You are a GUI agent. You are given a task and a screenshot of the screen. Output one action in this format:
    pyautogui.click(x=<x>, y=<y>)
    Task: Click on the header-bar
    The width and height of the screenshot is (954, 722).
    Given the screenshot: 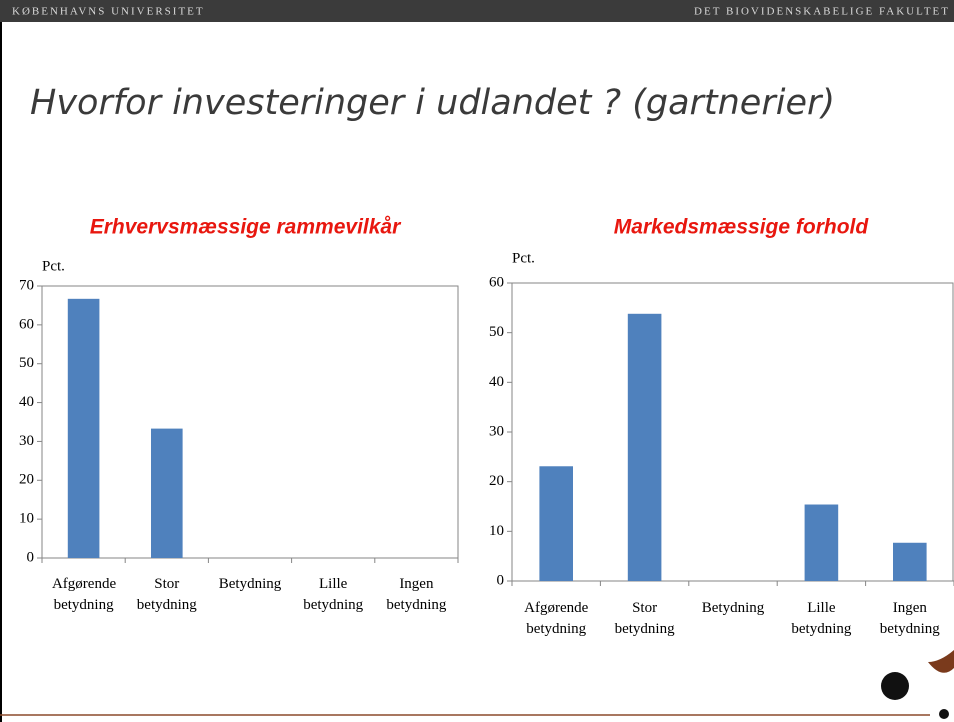 What is the action you would take?
    pyautogui.click(x=477, y=11)
    